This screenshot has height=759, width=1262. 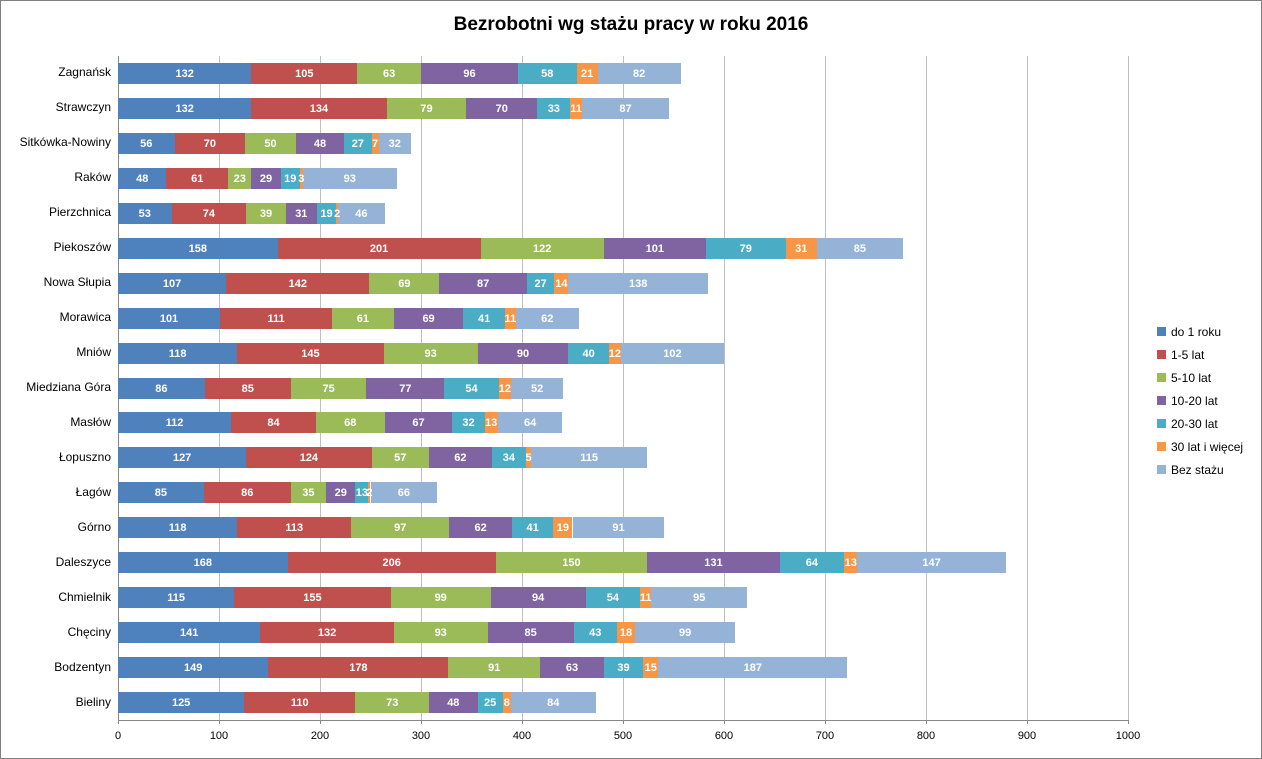 I want to click on x-tick-label: 900, so click(x=1027, y=736).